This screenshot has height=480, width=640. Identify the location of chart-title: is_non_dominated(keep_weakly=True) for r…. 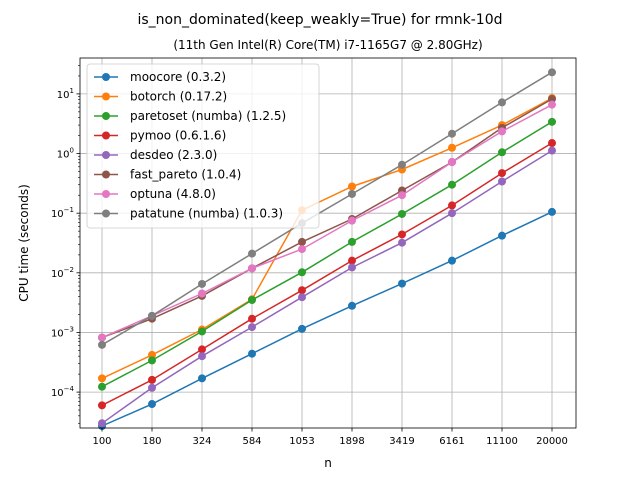
(320, 20).